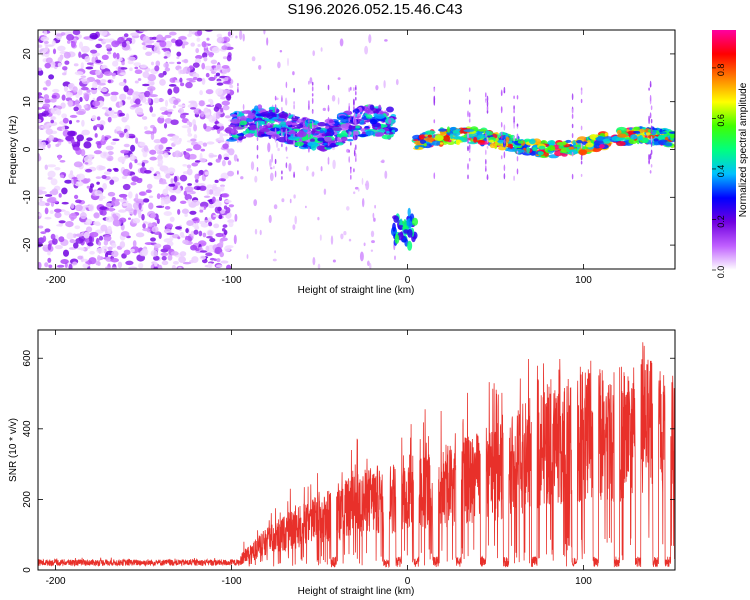 This screenshot has width=750, height=600. Describe the element at coordinates (27, 428) in the screenshot. I see `y-tick-label: 400` at that location.